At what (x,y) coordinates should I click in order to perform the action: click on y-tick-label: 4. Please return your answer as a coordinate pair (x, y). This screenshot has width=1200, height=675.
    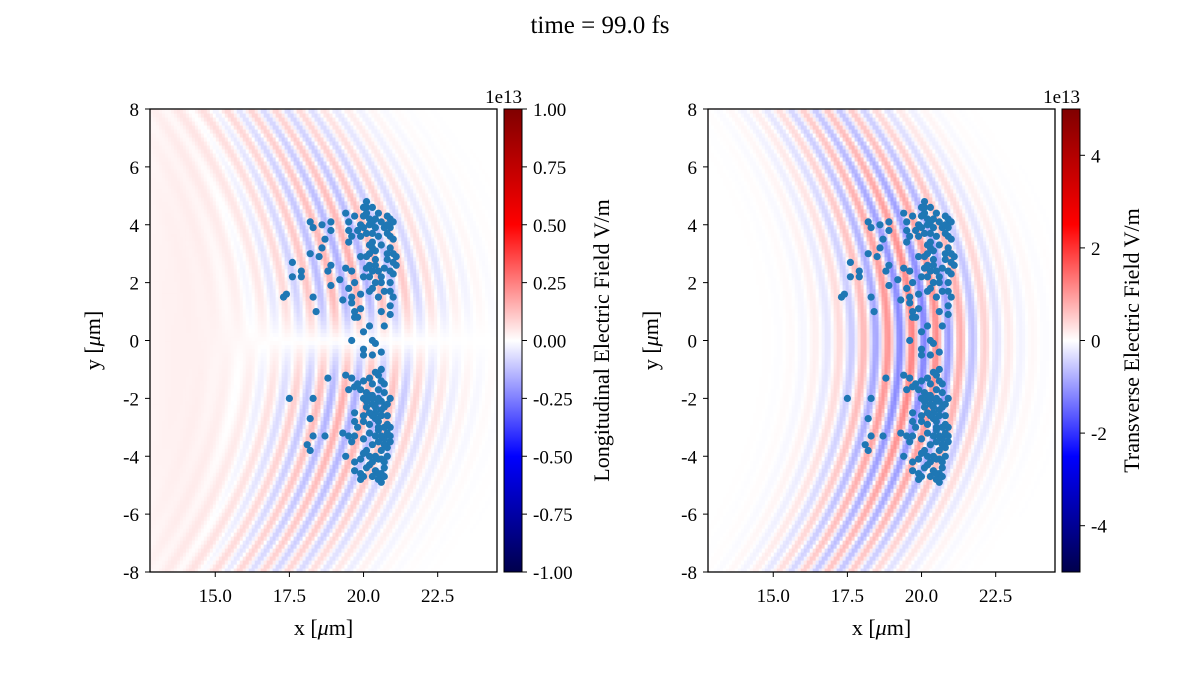
    Looking at the image, I should click on (135, 226).